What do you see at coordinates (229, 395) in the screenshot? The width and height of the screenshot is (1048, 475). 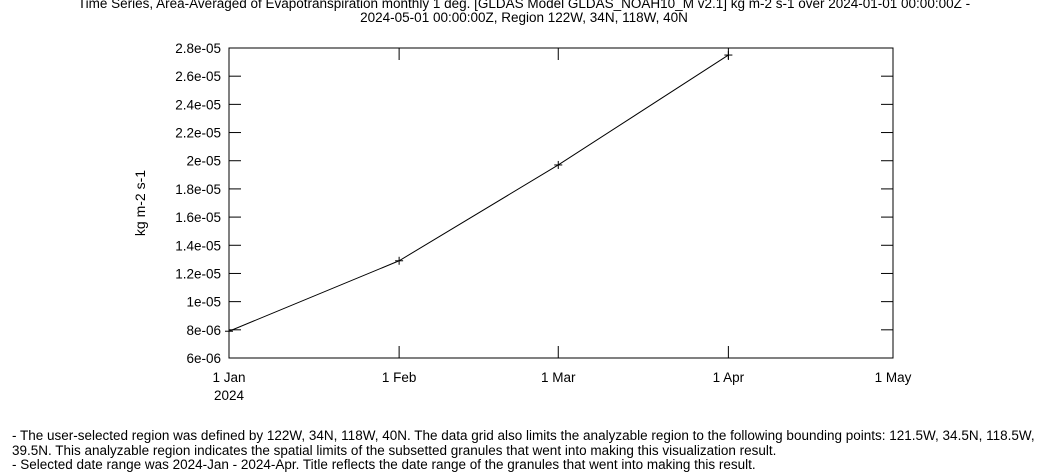 I see `x-year-label: 2024` at bounding box center [229, 395].